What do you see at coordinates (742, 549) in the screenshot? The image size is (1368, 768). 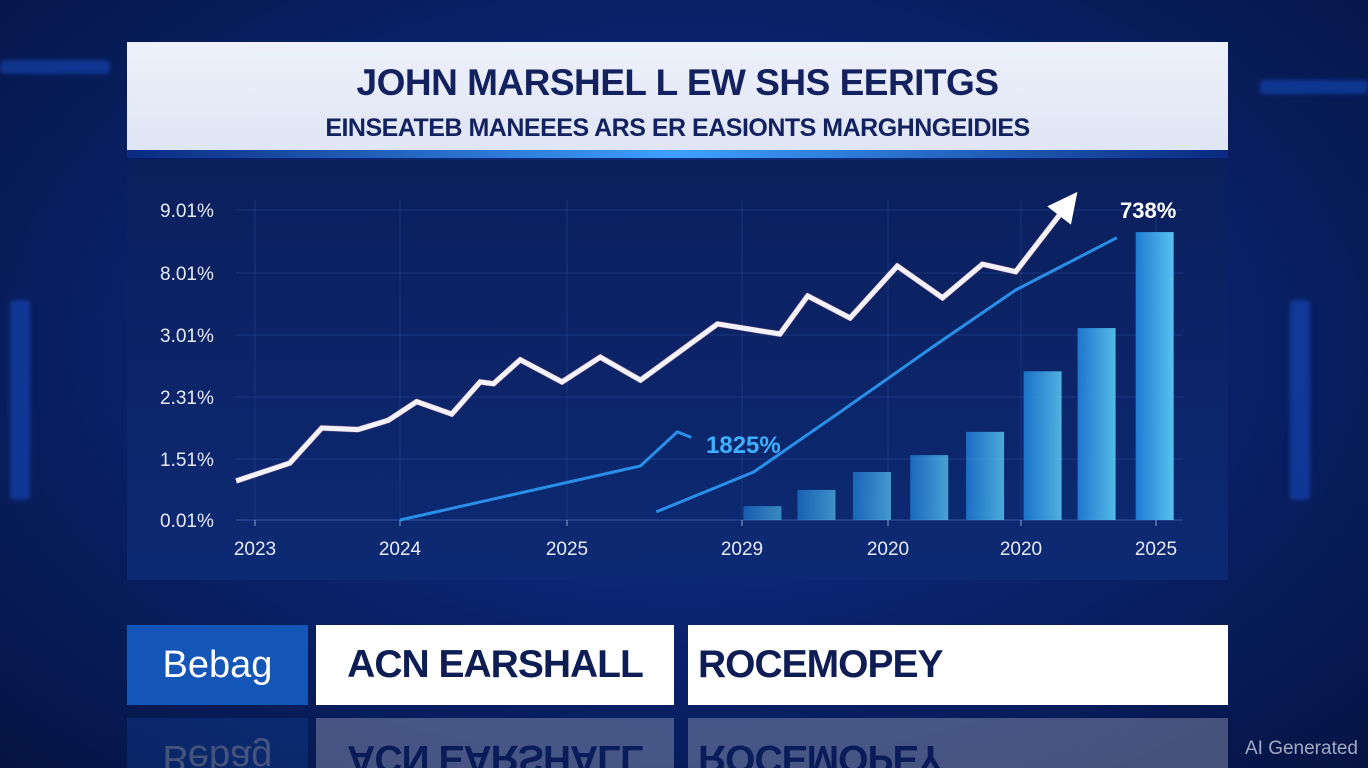 I see `x-tick-label: 2029` at bounding box center [742, 549].